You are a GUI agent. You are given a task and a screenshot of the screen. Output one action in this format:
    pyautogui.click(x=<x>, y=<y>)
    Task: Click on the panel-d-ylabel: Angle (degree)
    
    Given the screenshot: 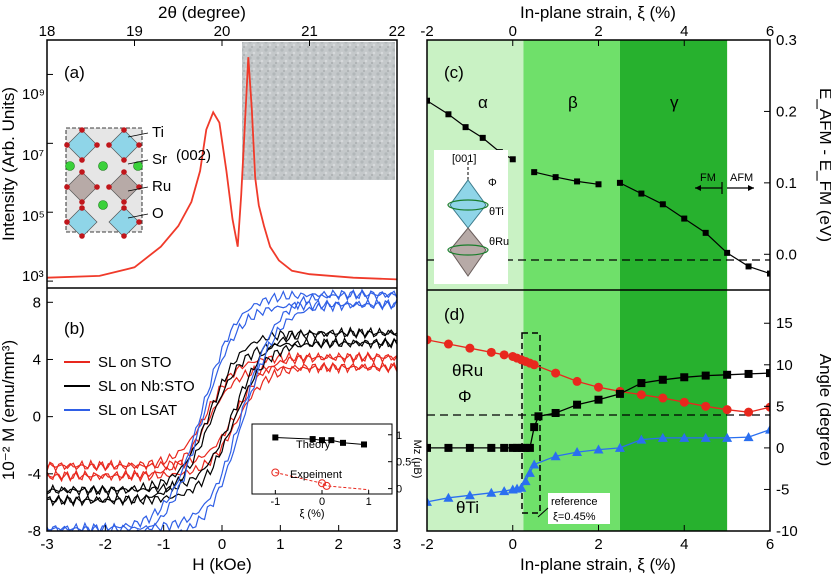 What is the action you would take?
    pyautogui.click(x=823, y=410)
    